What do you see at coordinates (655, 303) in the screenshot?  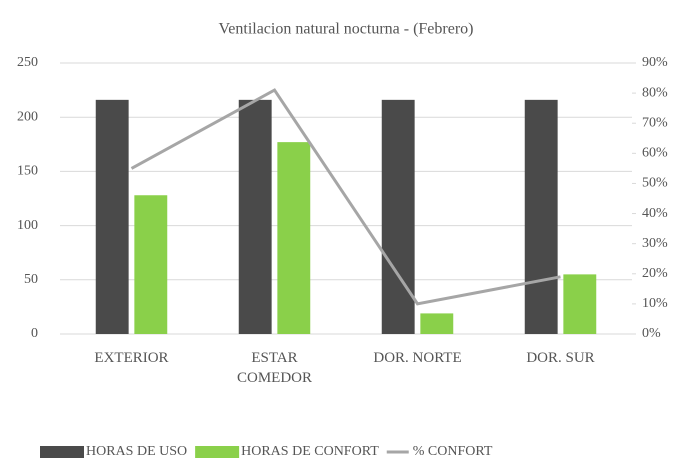 I see `y2-tick-label: 10%` at bounding box center [655, 303].